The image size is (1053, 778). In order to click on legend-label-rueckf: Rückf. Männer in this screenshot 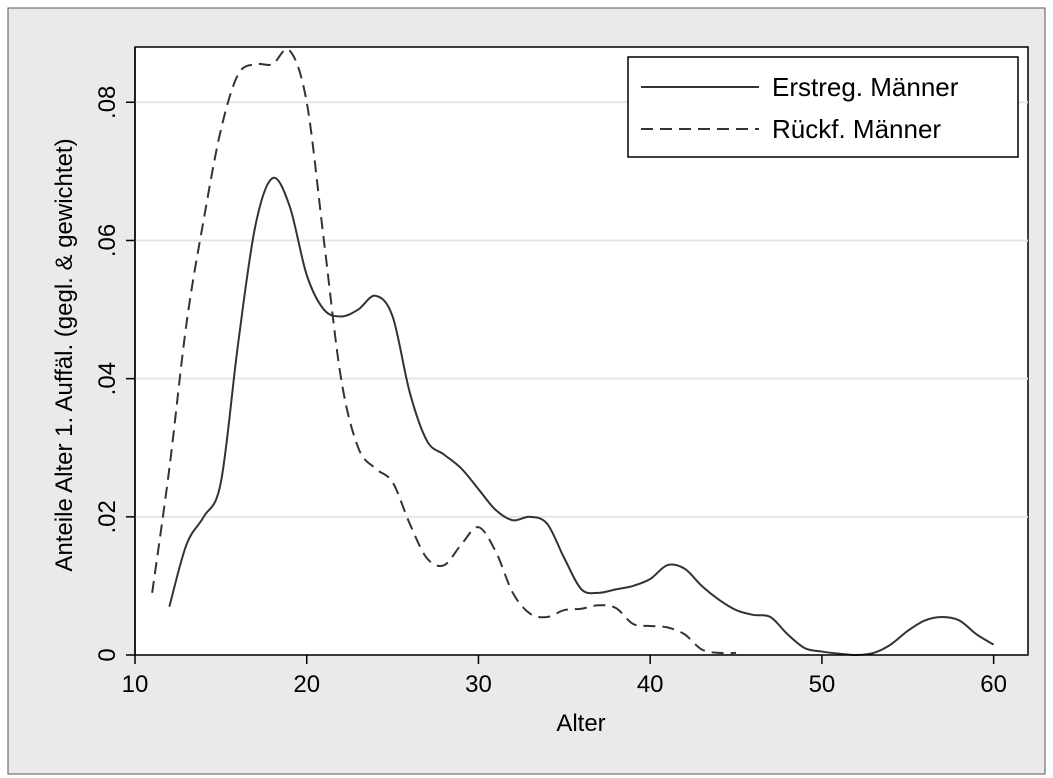, I will do `click(856, 129)`.